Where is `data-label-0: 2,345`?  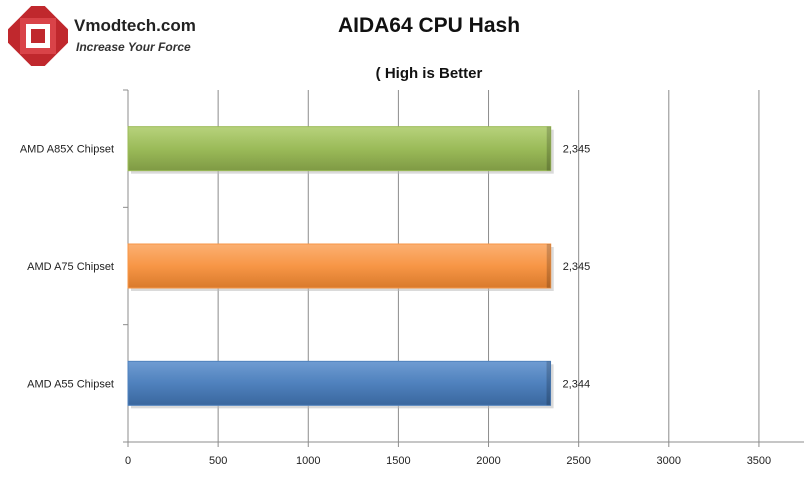
data-label-0: 2,345 is located at coordinates (577, 150).